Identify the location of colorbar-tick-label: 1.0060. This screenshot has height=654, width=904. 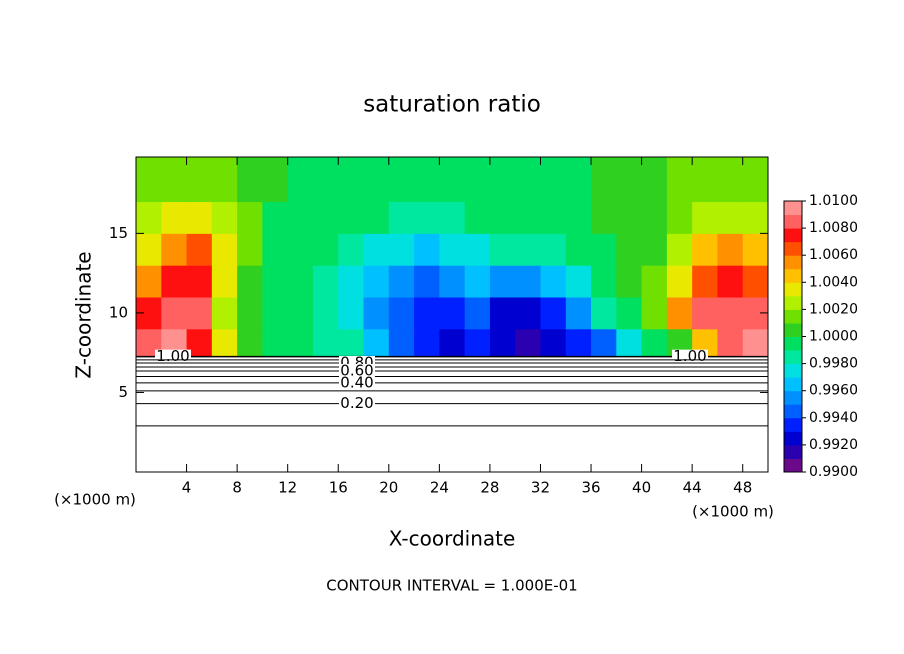
(833, 255).